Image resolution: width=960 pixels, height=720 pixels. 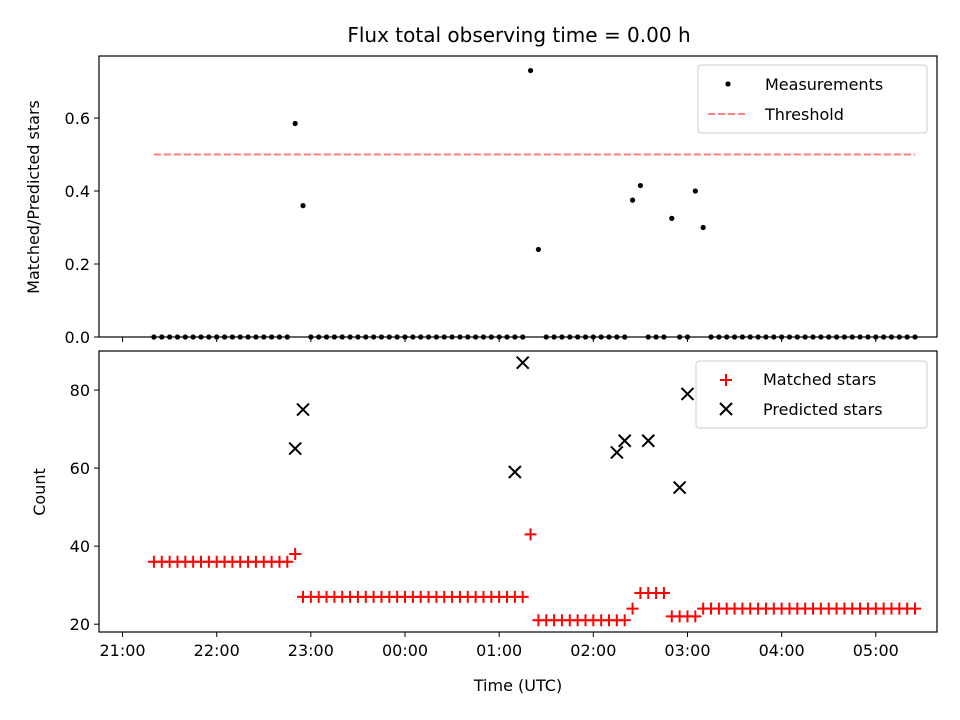 I want to click on bottom-legend-box, so click(x=811, y=394).